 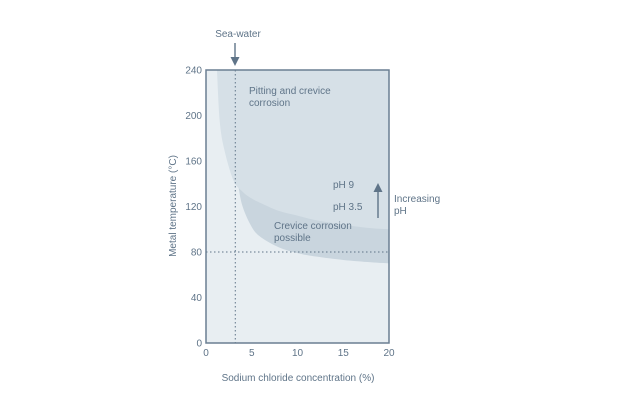 I want to click on y-tick-label: 120, so click(x=193, y=207).